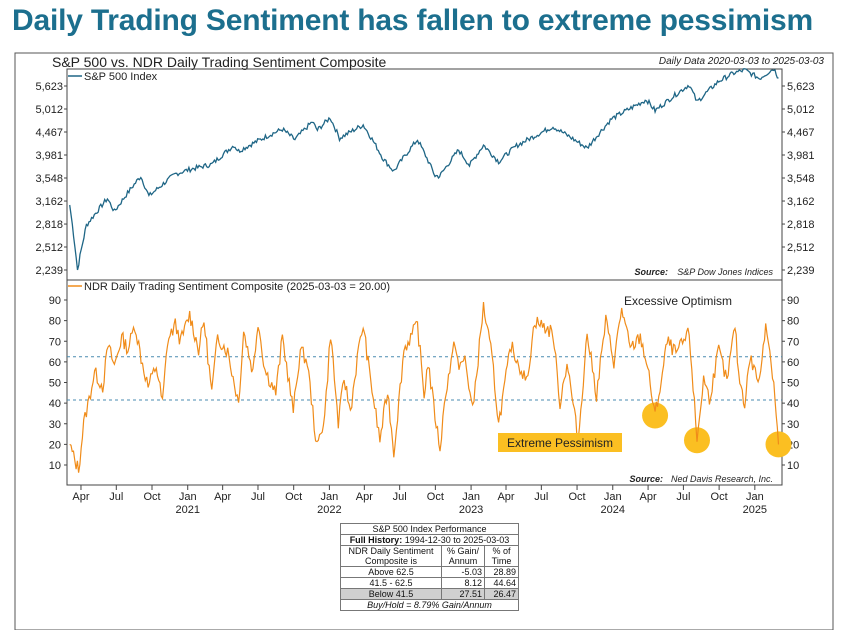  What do you see at coordinates (651, 272) in the screenshot?
I see `spx-source-label: Source:` at bounding box center [651, 272].